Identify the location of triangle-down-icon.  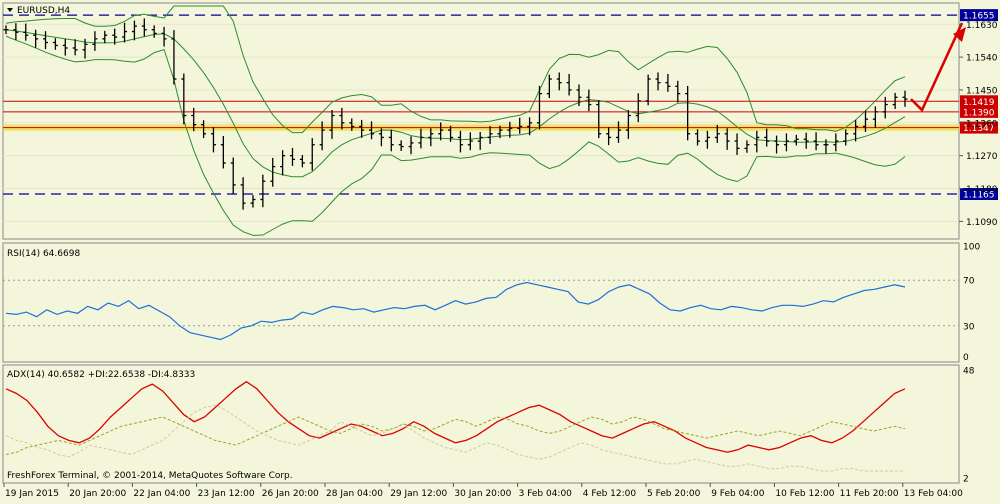
(10, 10).